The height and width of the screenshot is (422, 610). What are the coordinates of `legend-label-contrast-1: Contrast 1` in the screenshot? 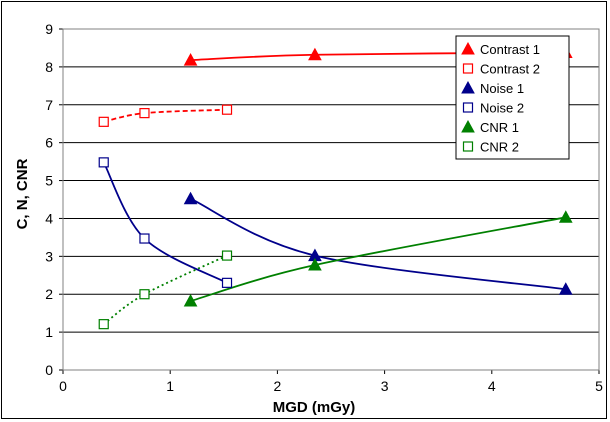 It's located at (510, 49).